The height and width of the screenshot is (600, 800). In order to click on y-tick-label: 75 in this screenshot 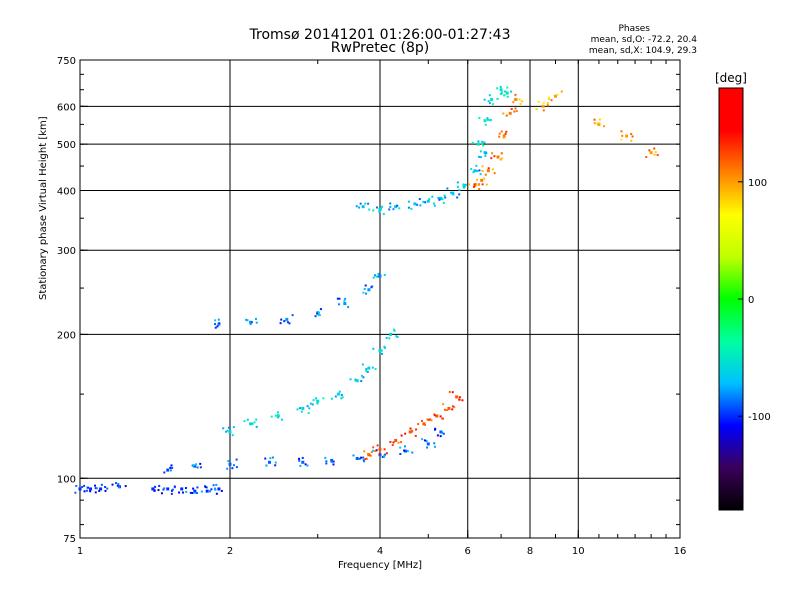, I will do `click(69, 539)`.